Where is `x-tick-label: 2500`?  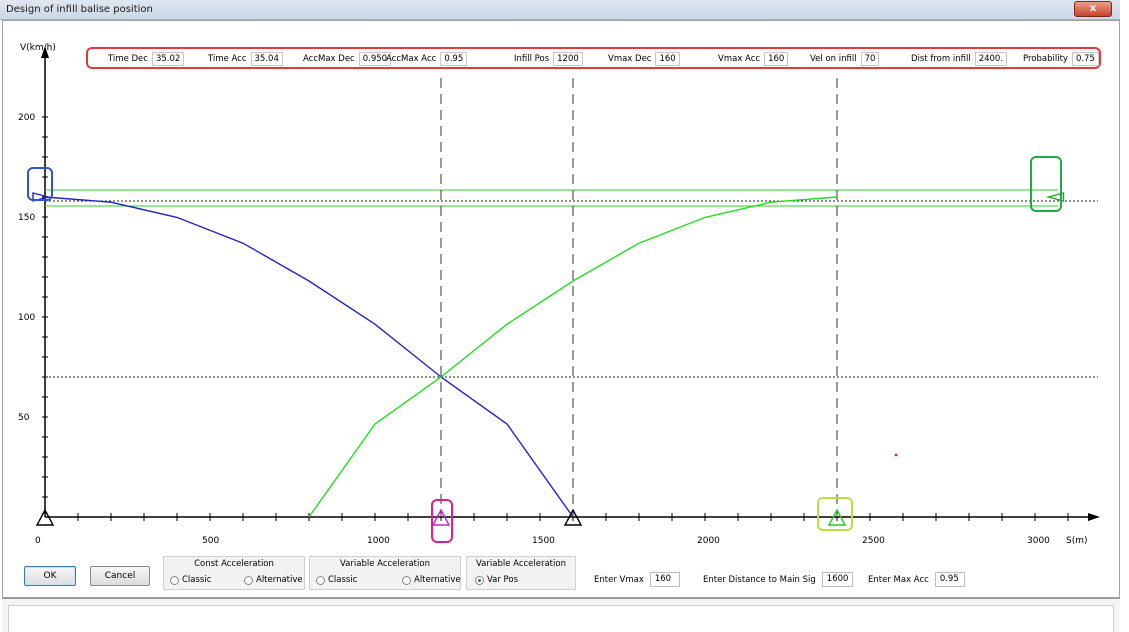 x-tick-label: 2500 is located at coordinates (873, 541).